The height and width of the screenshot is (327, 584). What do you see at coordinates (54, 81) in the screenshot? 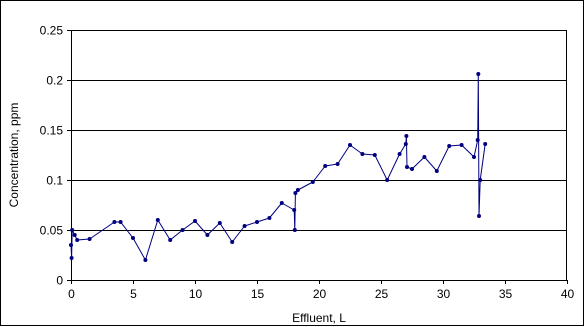
I see `y-tick-label: 0.2` at bounding box center [54, 81].